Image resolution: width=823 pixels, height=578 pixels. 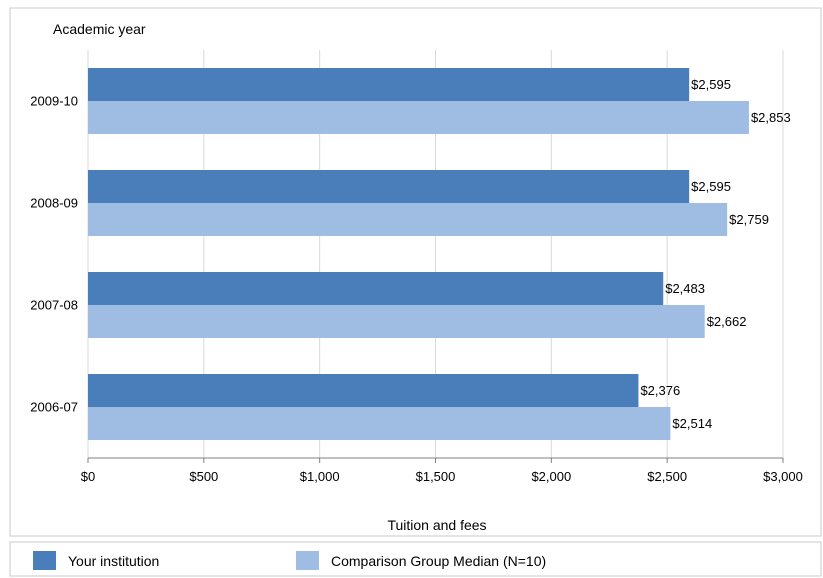 What do you see at coordinates (771, 117) in the screenshot?
I see `data-label: $2,853` at bounding box center [771, 117].